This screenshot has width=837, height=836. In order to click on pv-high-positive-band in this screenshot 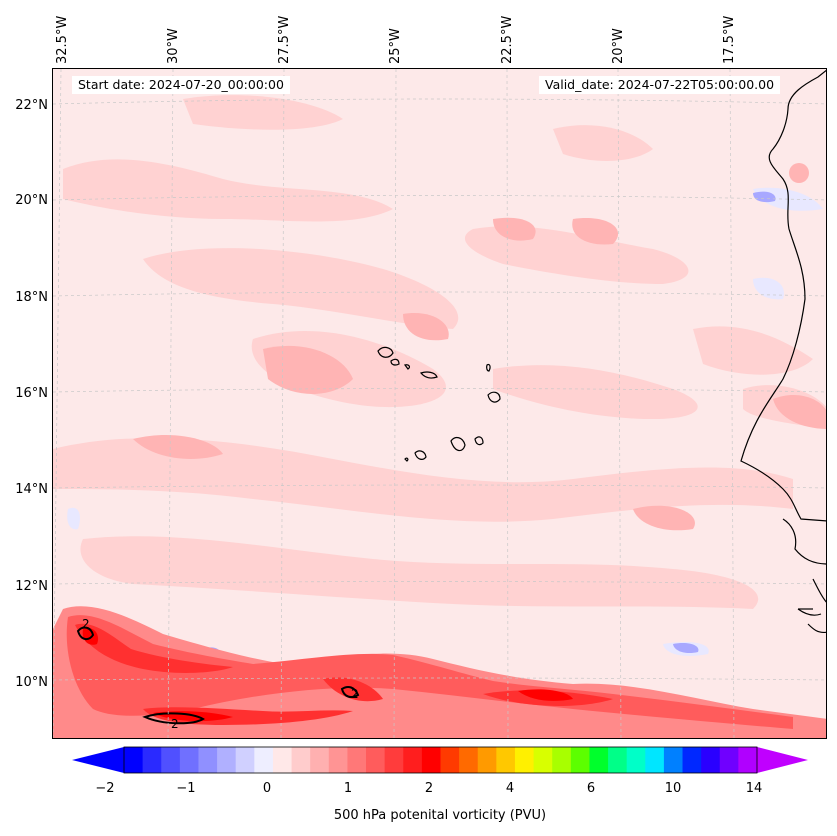, I will do `click(439, 672)`.